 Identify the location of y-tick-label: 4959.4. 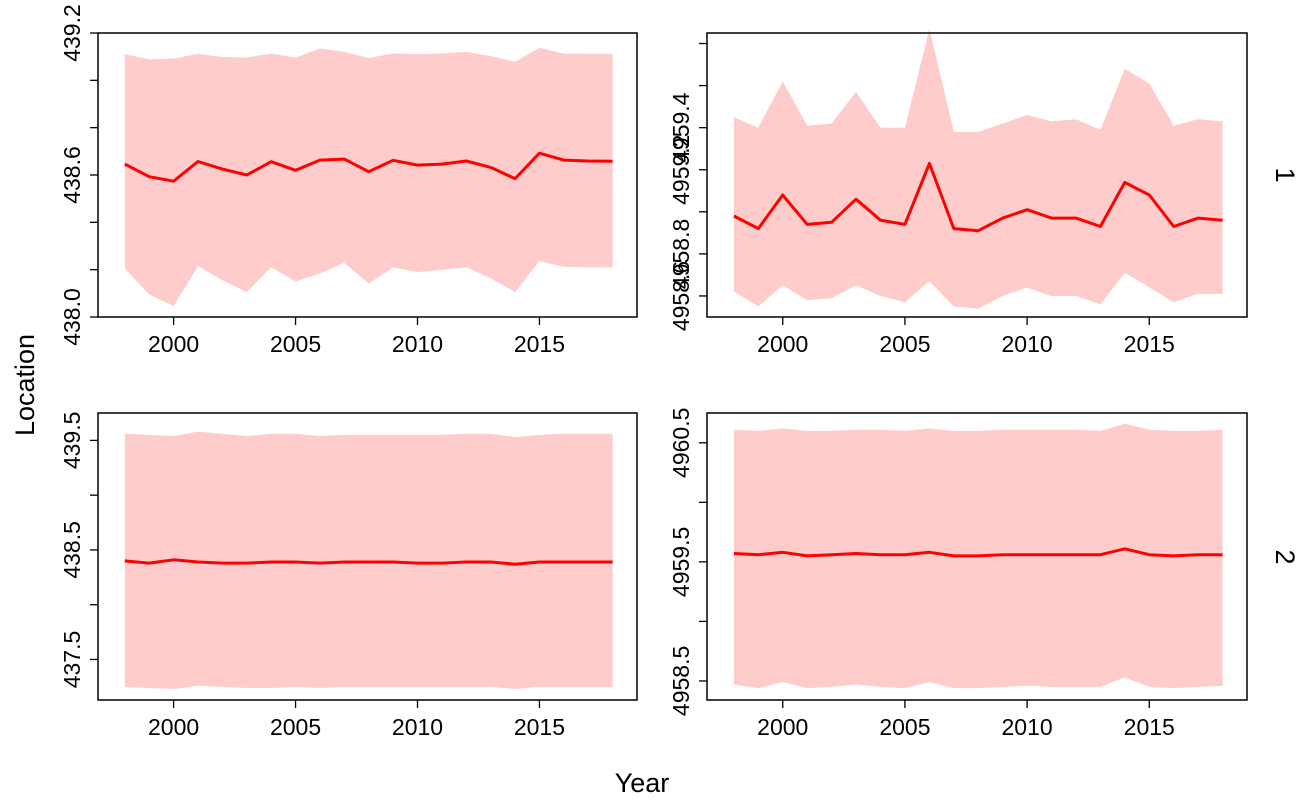
(681, 127).